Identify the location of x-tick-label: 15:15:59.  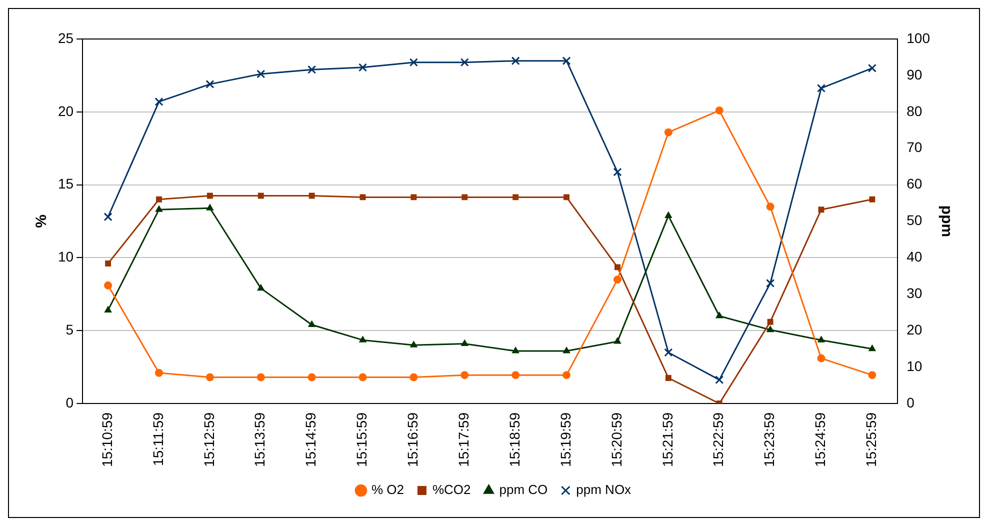
(362, 440).